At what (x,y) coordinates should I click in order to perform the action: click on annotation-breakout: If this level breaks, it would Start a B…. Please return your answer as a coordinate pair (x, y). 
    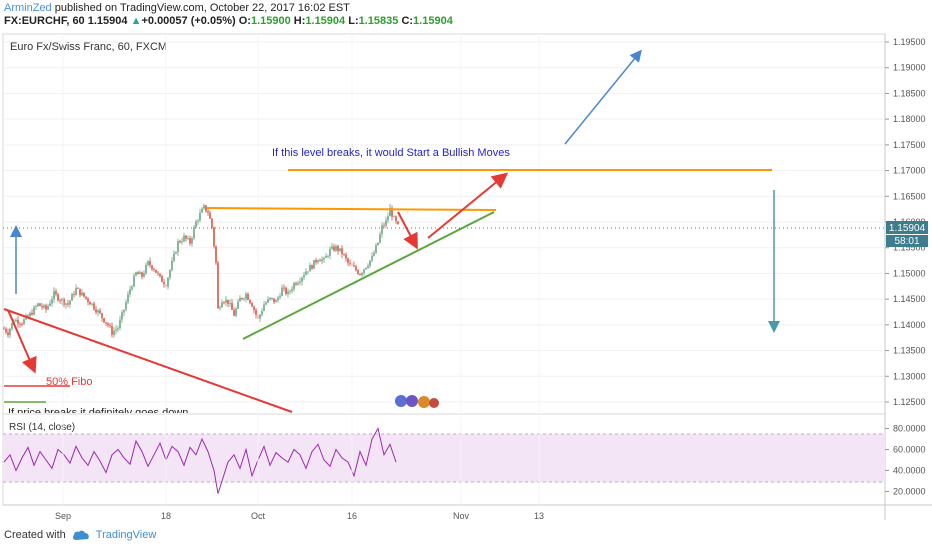
    Looking at the image, I should click on (391, 153).